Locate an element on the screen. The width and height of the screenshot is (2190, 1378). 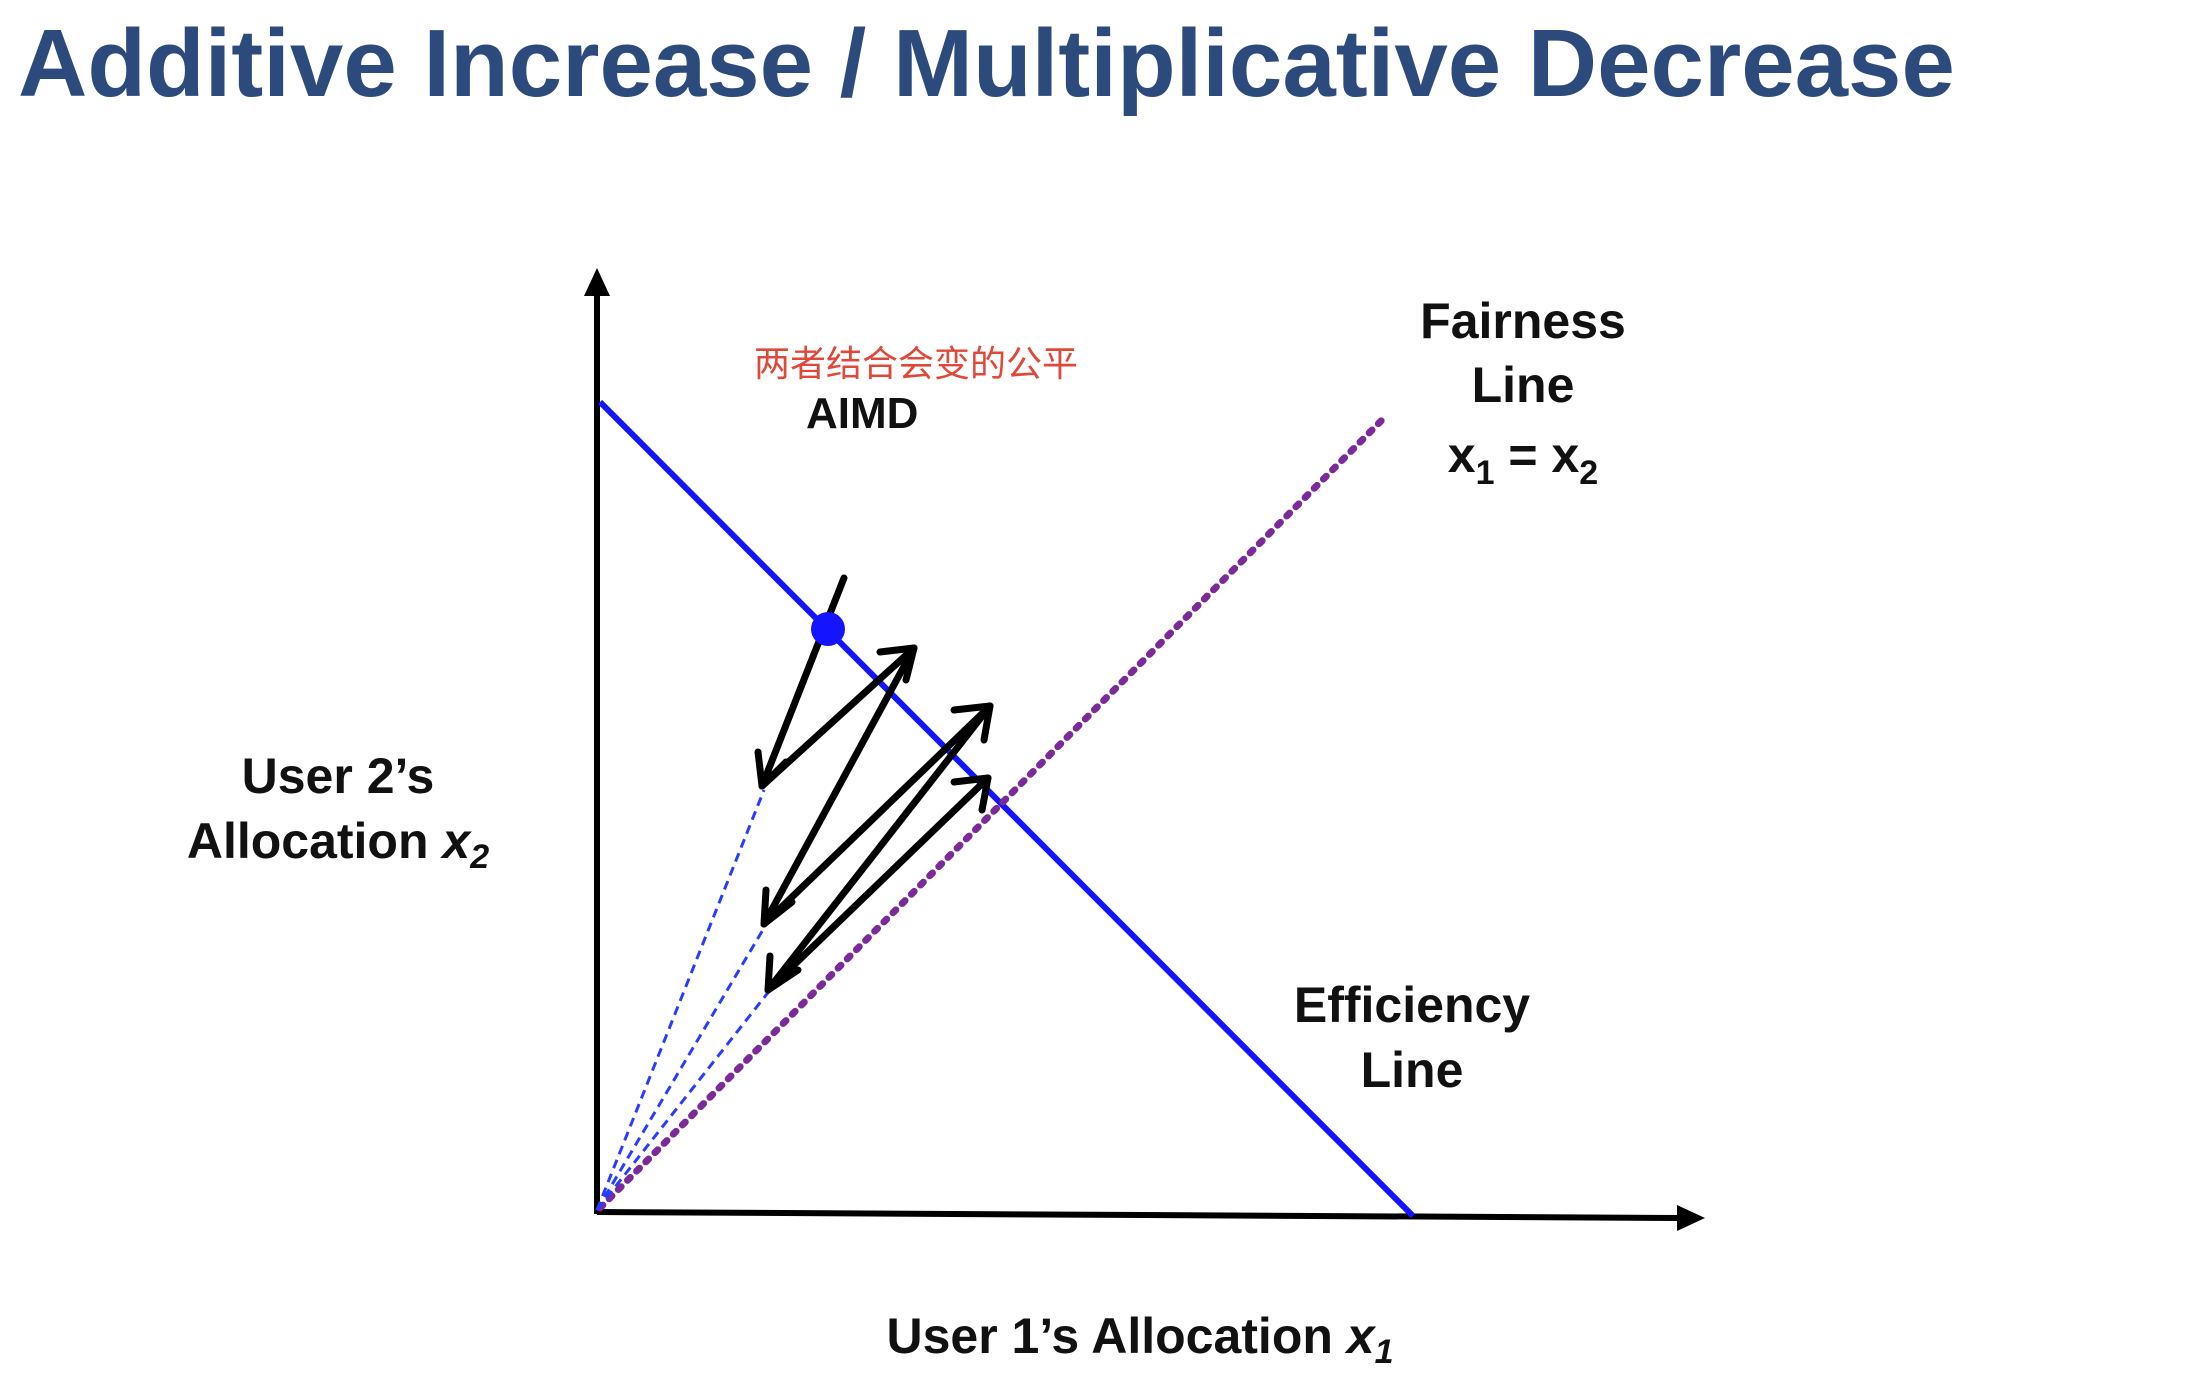
y-axis-label-var: x is located at coordinates (455, 841).